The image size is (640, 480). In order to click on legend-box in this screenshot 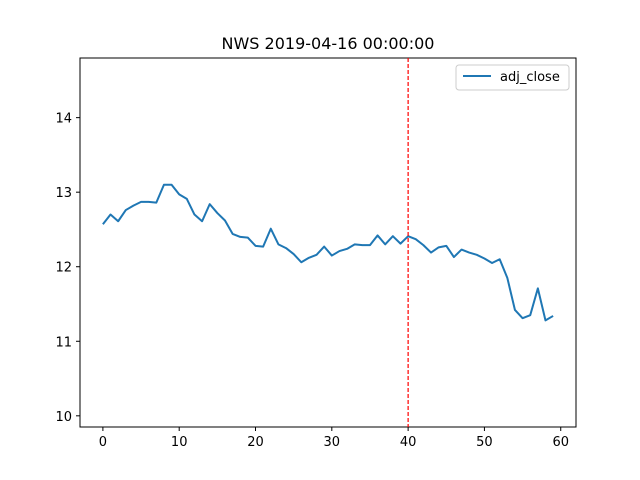, I will do `click(512, 77)`.